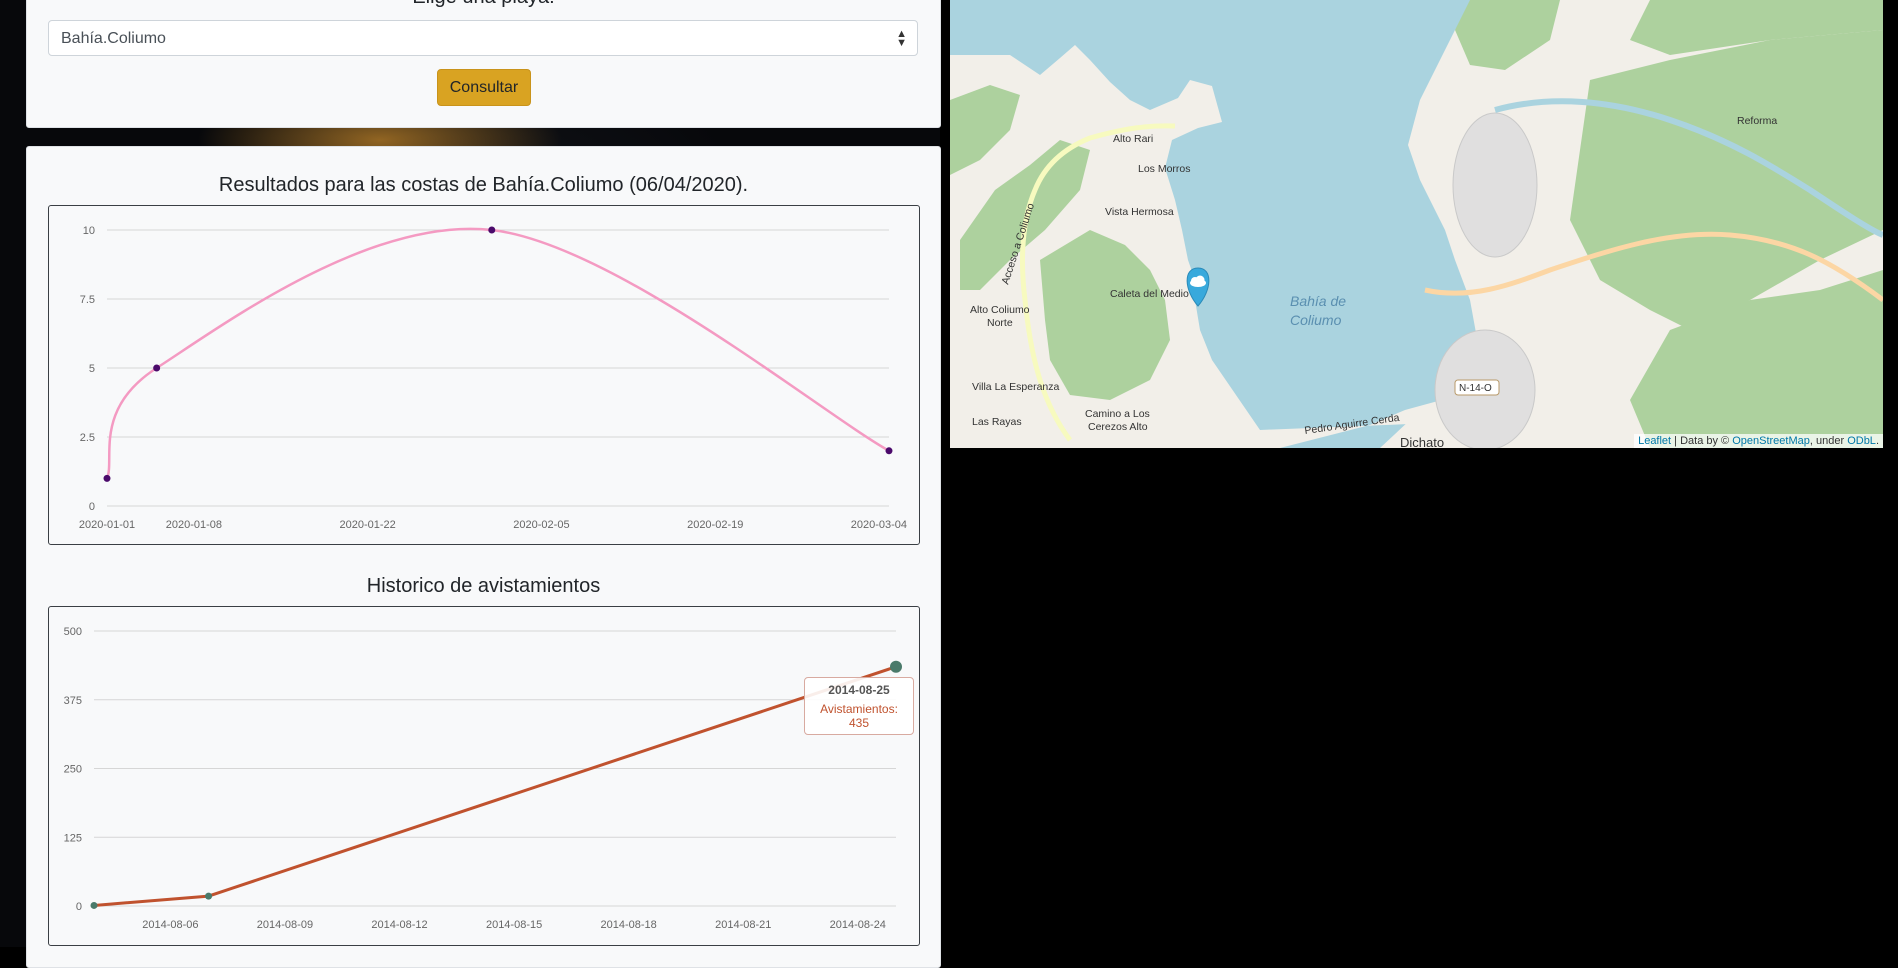 The width and height of the screenshot is (1898, 968). I want to click on label-bahia-2: Coliumo, so click(1316, 320).